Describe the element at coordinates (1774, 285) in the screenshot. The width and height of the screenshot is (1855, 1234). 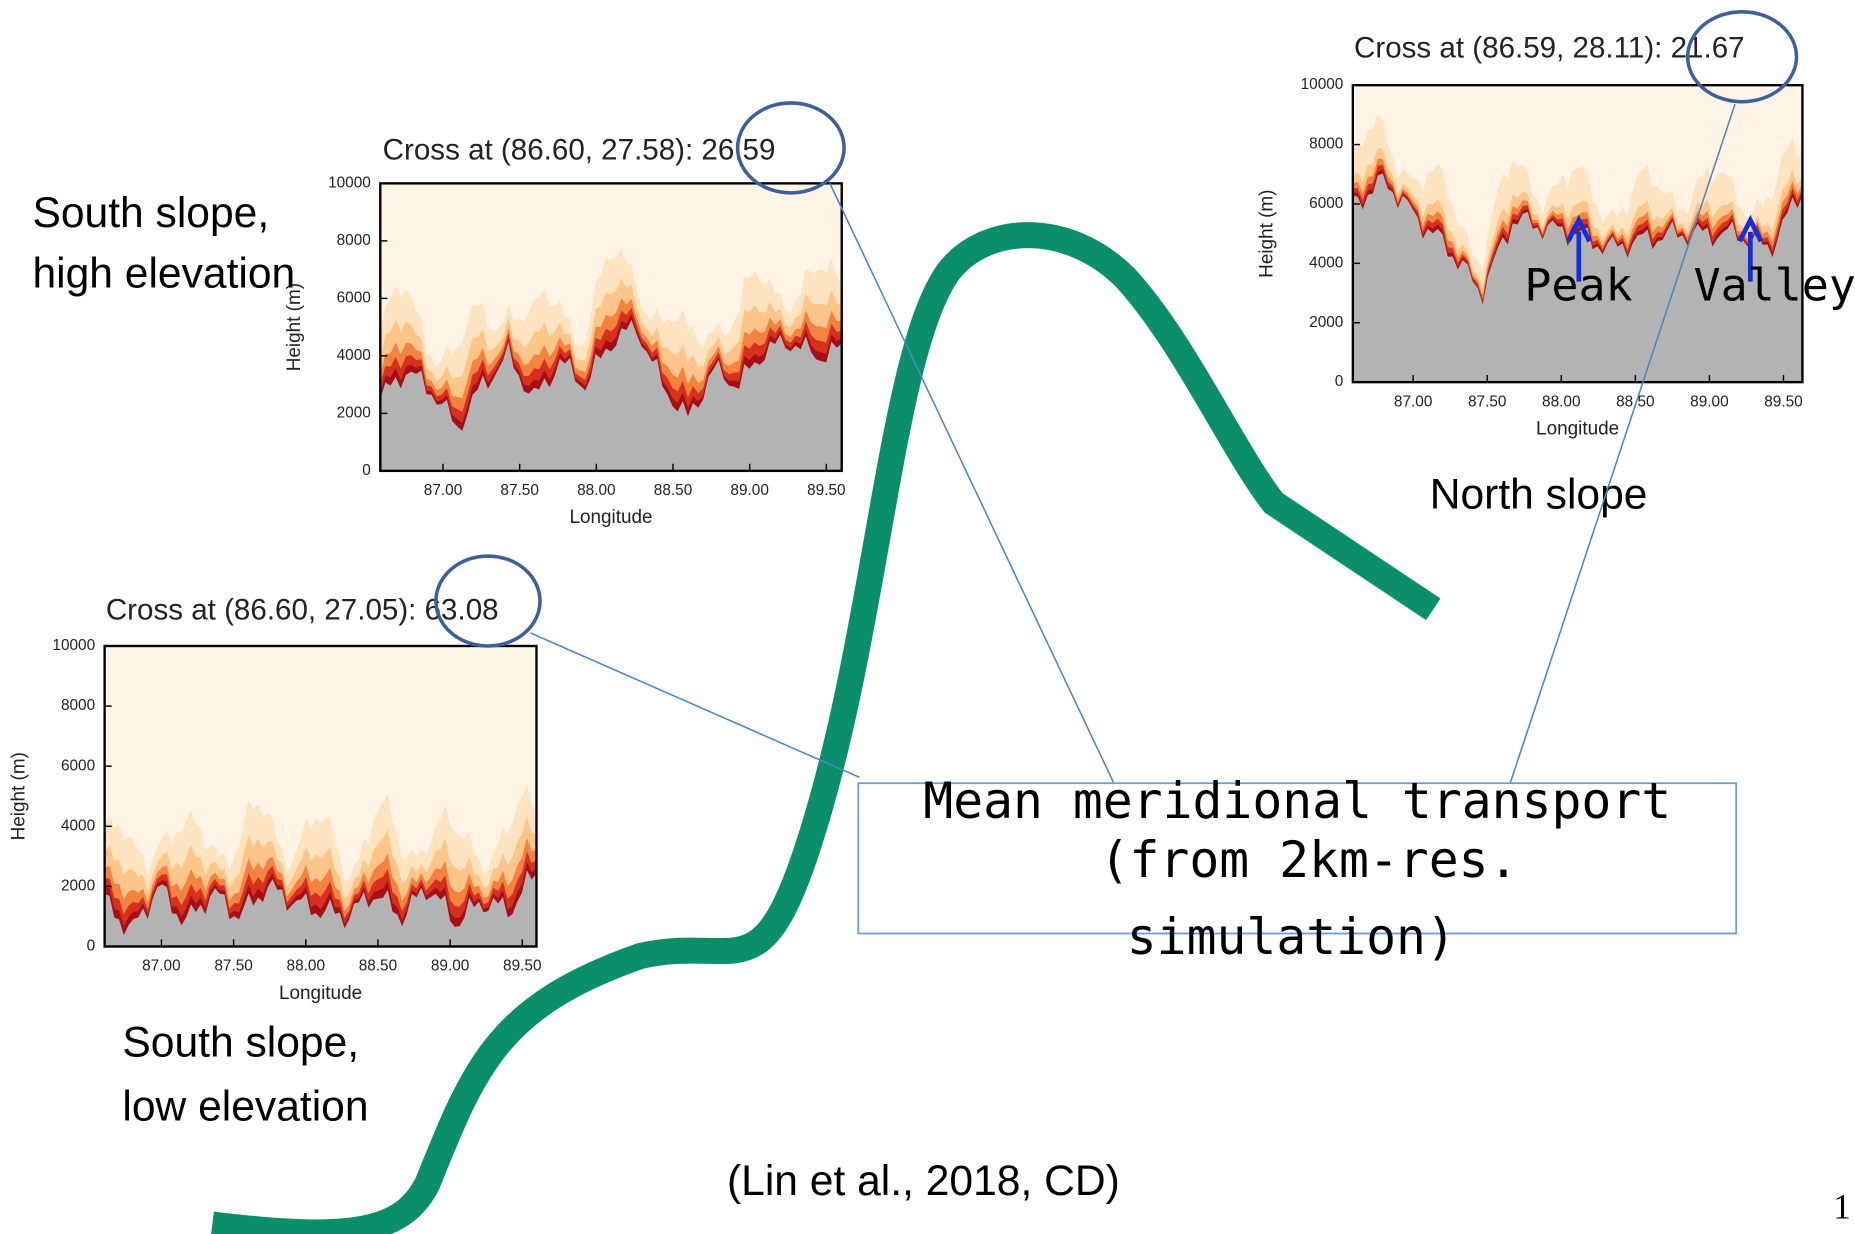
I see `marker-label: Valley` at that location.